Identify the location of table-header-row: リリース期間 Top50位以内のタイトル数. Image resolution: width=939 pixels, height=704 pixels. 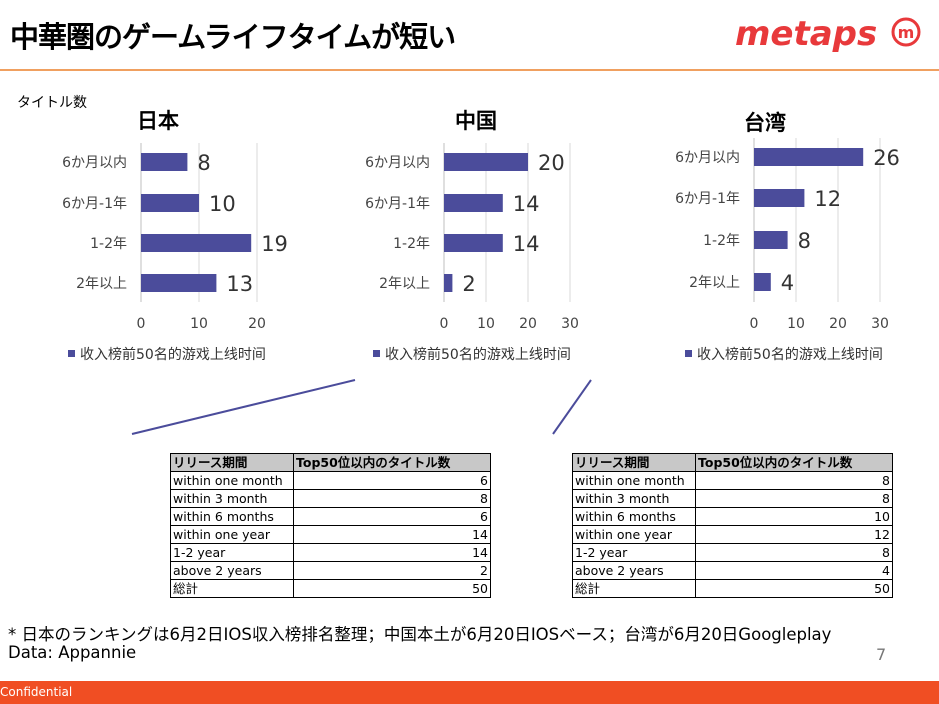
(330, 462).